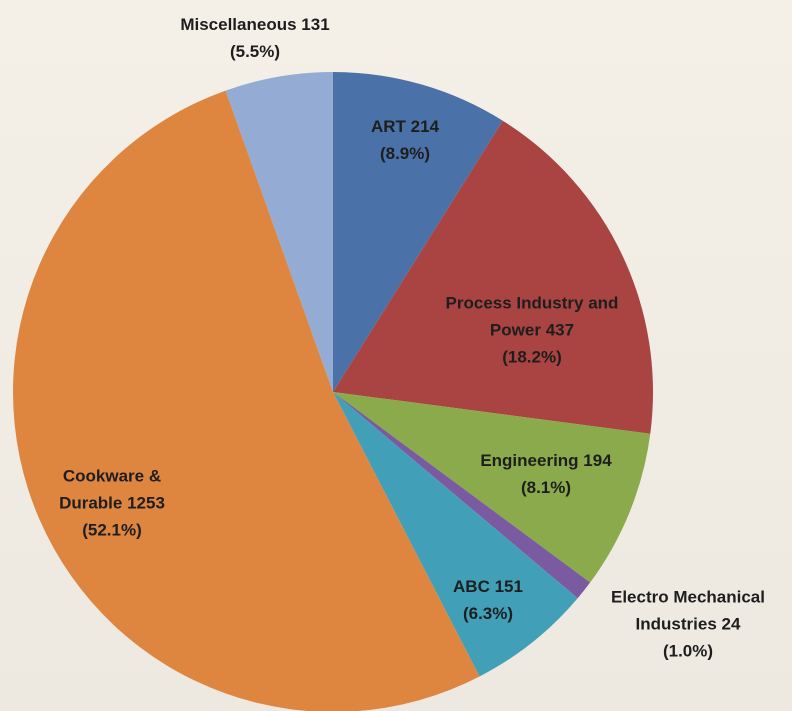 This screenshot has height=711, width=792. Describe the element at coordinates (687, 610) in the screenshot. I see `category-label: Electro Mechanical Industries` at that location.